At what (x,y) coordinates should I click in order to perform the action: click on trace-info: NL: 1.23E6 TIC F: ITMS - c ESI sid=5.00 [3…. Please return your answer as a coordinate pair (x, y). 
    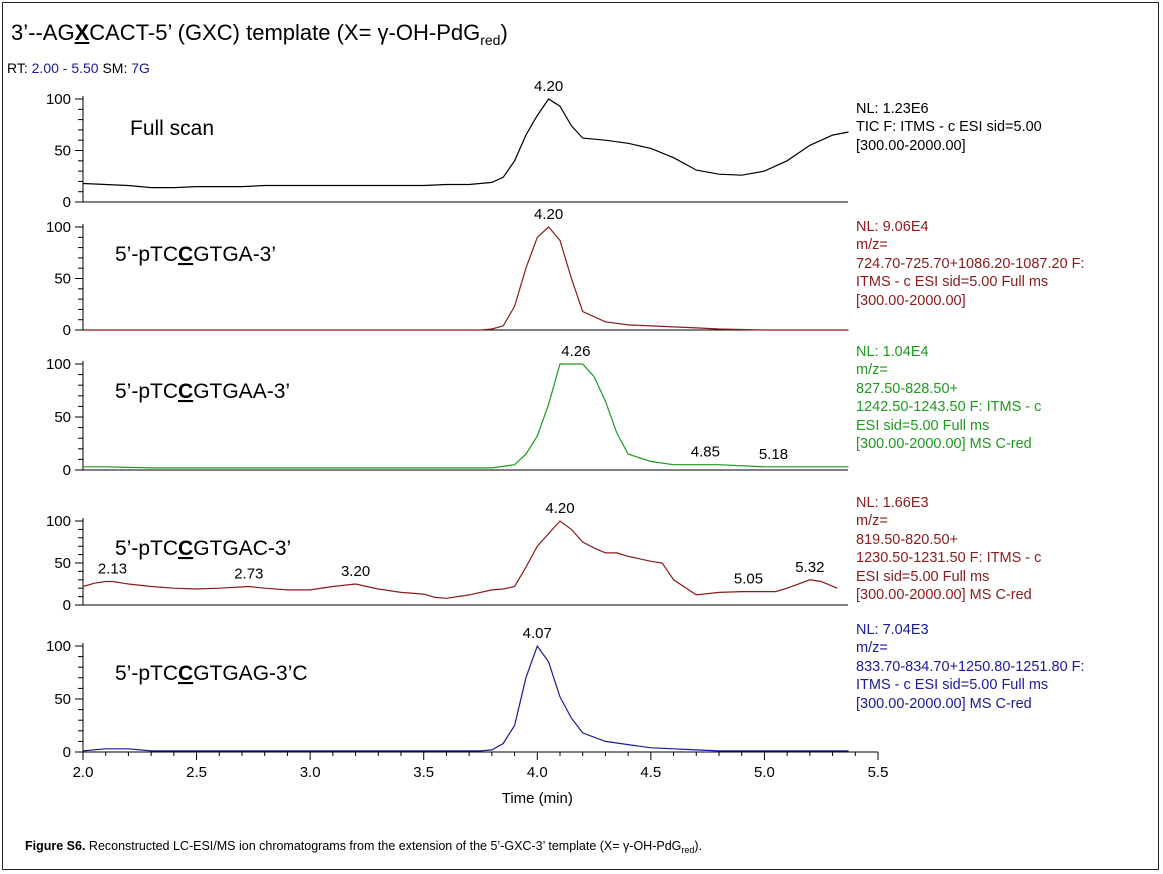
    Looking at the image, I should click on (1006, 127).